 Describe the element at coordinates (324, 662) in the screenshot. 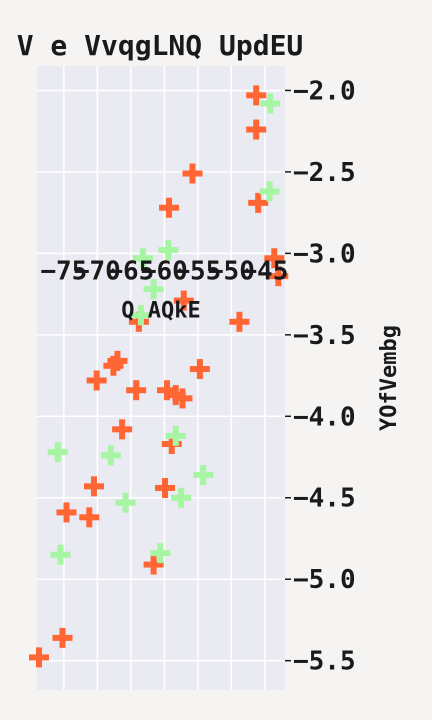

I see `y-tick-label: −5.5` at that location.